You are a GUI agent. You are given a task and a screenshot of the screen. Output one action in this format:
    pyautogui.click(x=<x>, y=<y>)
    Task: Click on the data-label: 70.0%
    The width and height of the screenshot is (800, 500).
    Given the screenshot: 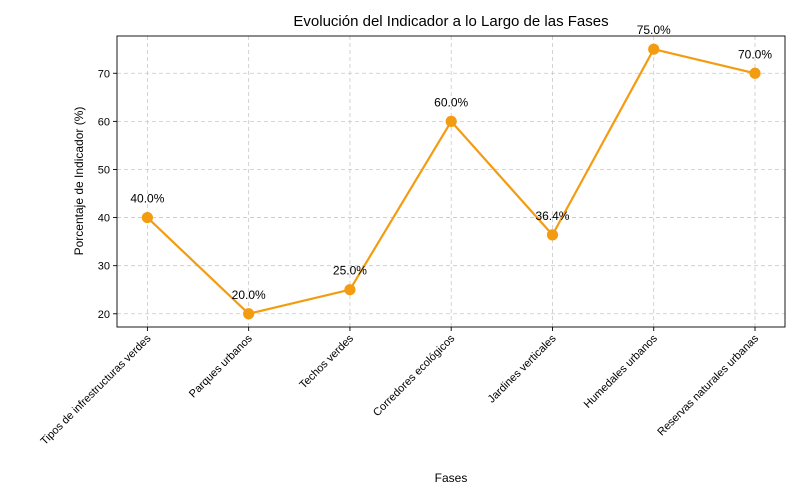 What is the action you would take?
    pyautogui.click(x=755, y=54)
    